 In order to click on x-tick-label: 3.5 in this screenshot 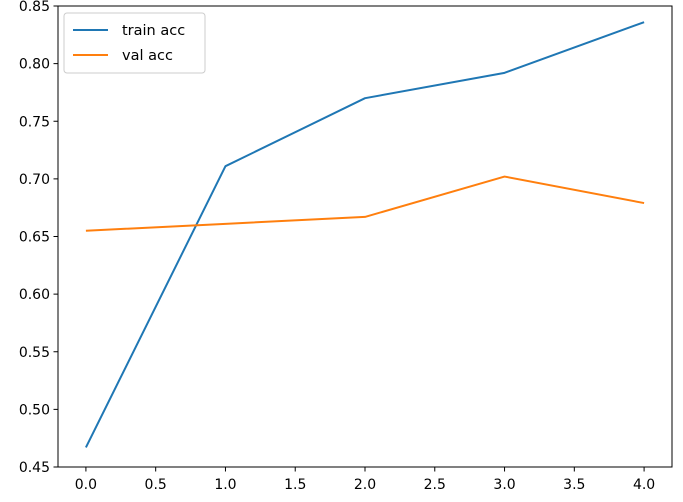, I will do `click(574, 485)`.